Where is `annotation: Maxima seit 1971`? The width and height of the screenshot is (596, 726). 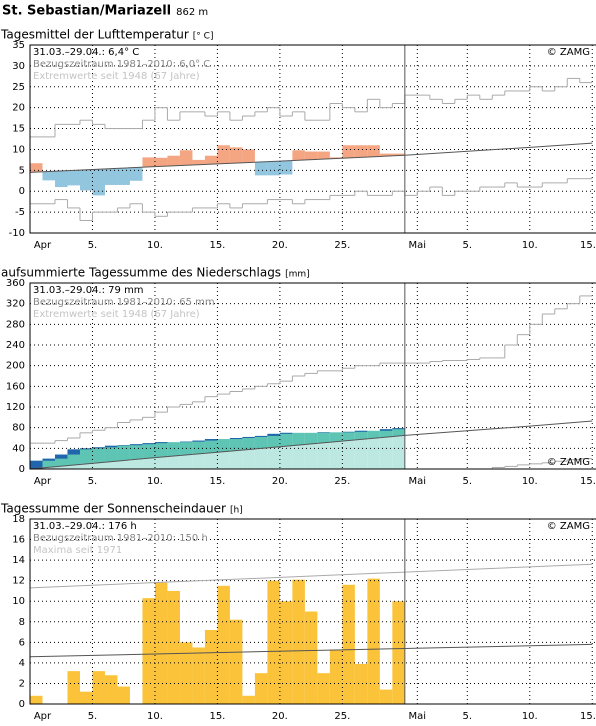 annotation: Maxima seit 1971 is located at coordinates (77, 550).